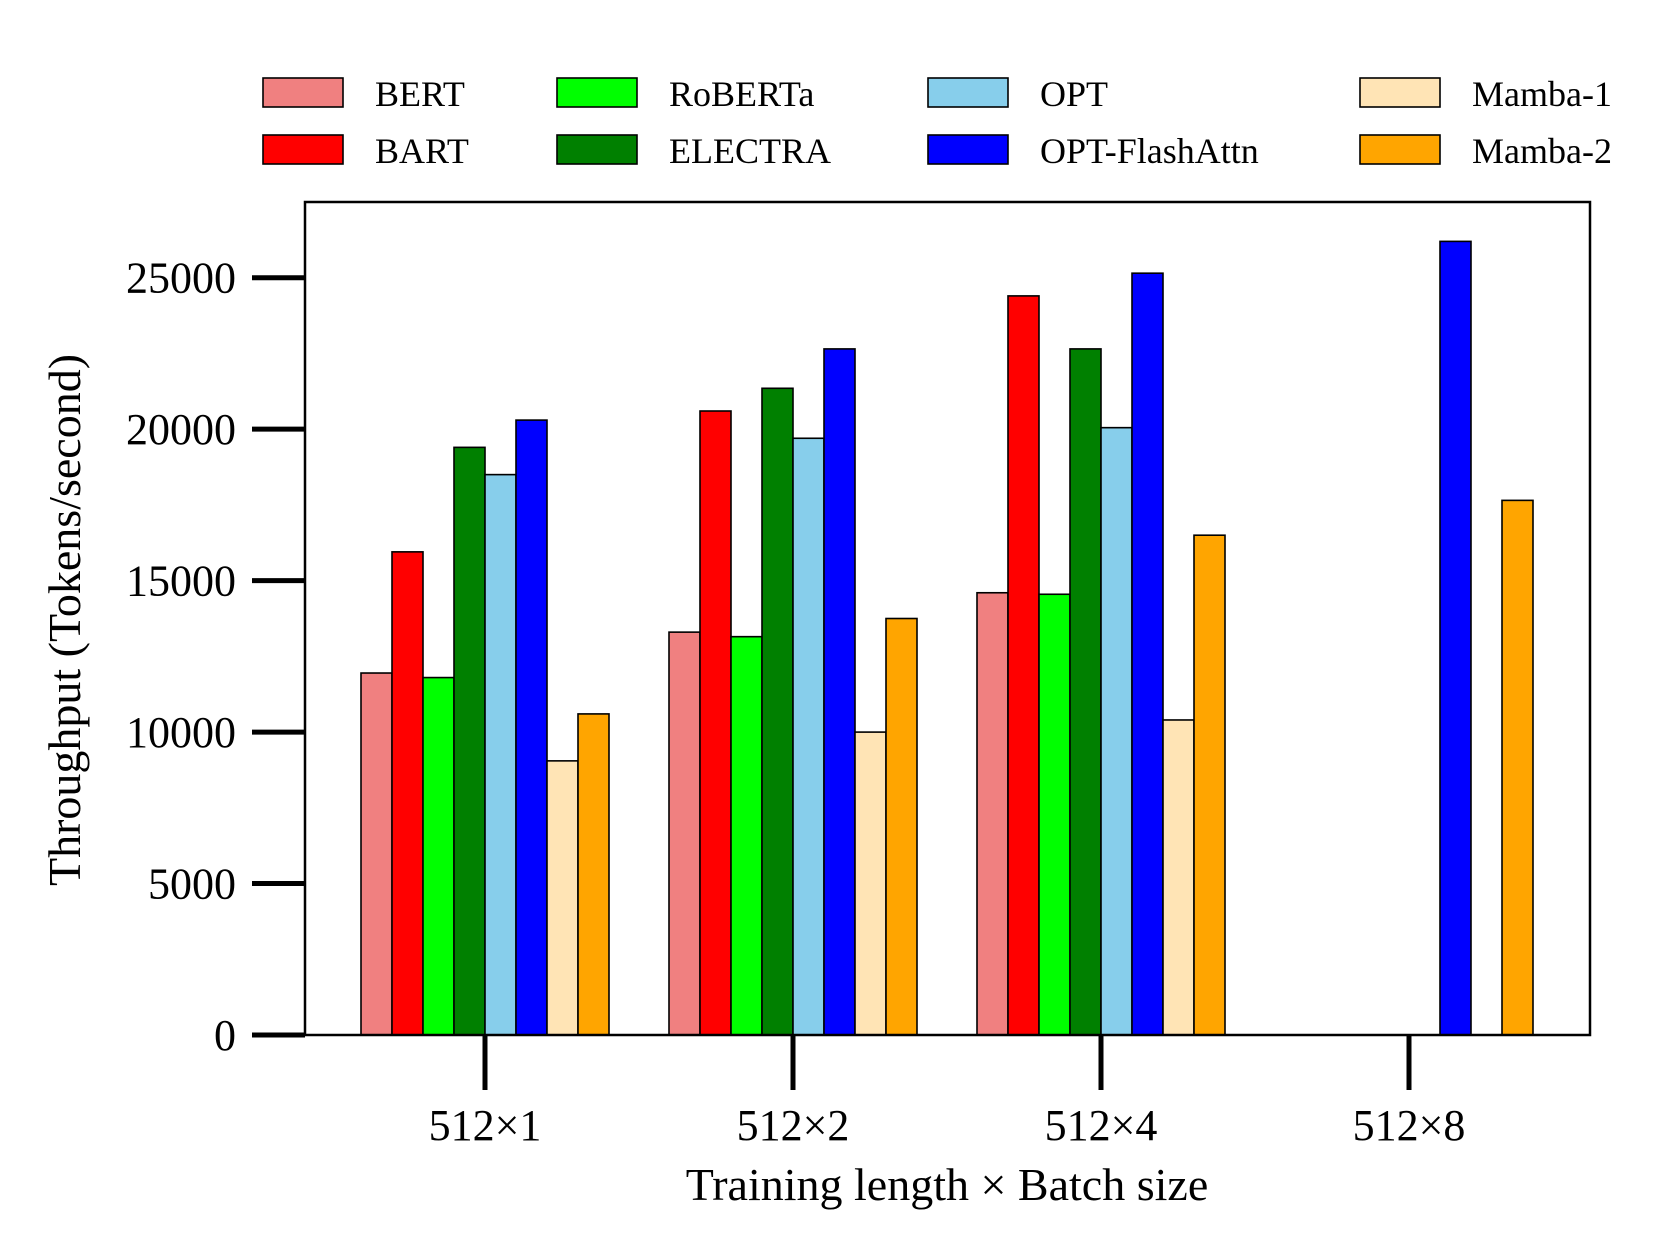  What do you see at coordinates (968, 92) in the screenshot?
I see `legend-swatch-opt` at bounding box center [968, 92].